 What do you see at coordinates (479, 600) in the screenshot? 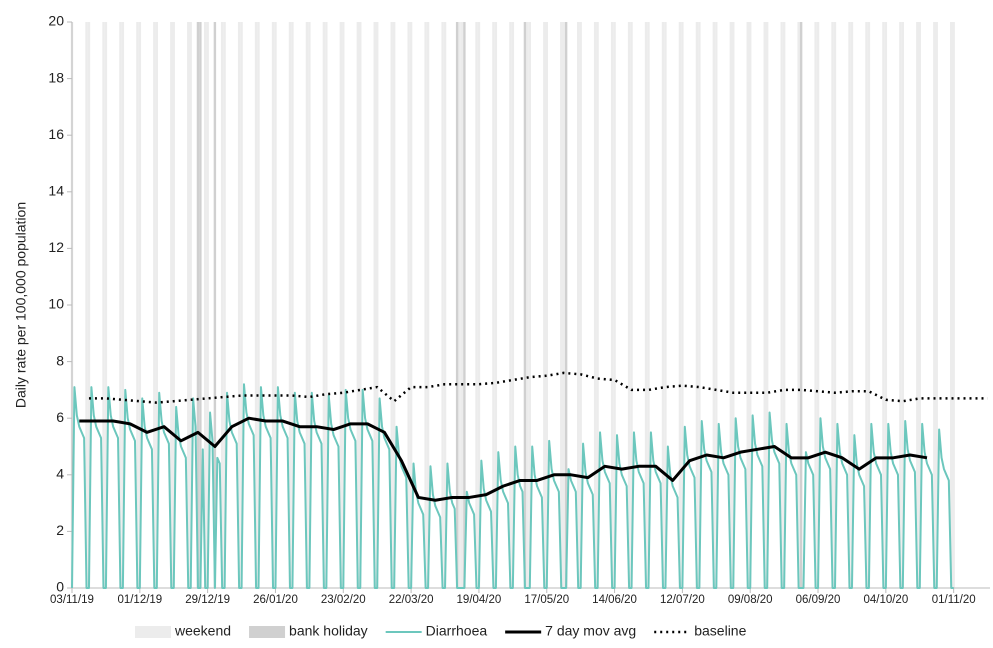
I see `x-tick-label: 19/04/20` at bounding box center [479, 600].